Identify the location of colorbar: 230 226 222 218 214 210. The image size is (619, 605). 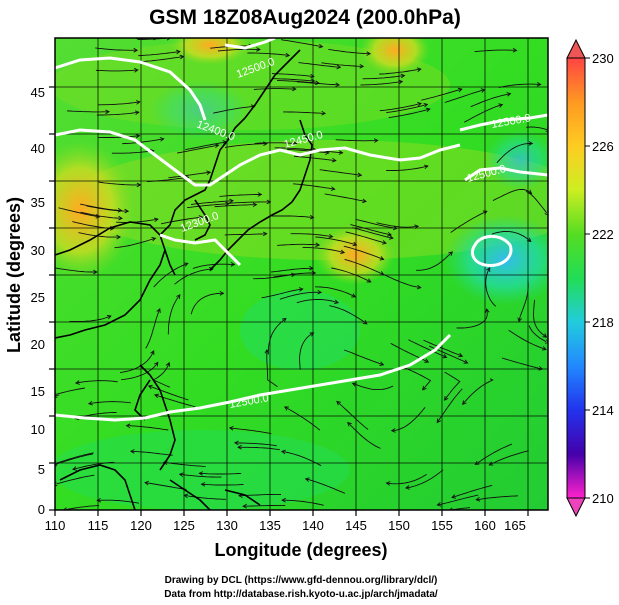
(590, 278).